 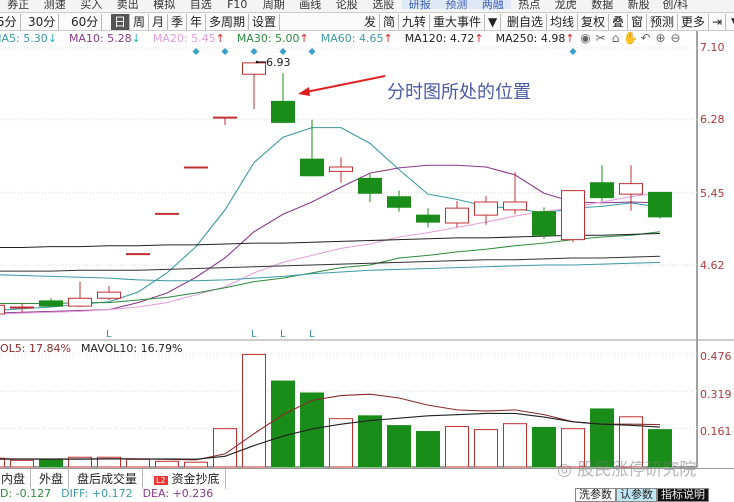 What do you see at coordinates (694, 22) in the screenshot?
I see `toolbar-button: 更多` at bounding box center [694, 22].